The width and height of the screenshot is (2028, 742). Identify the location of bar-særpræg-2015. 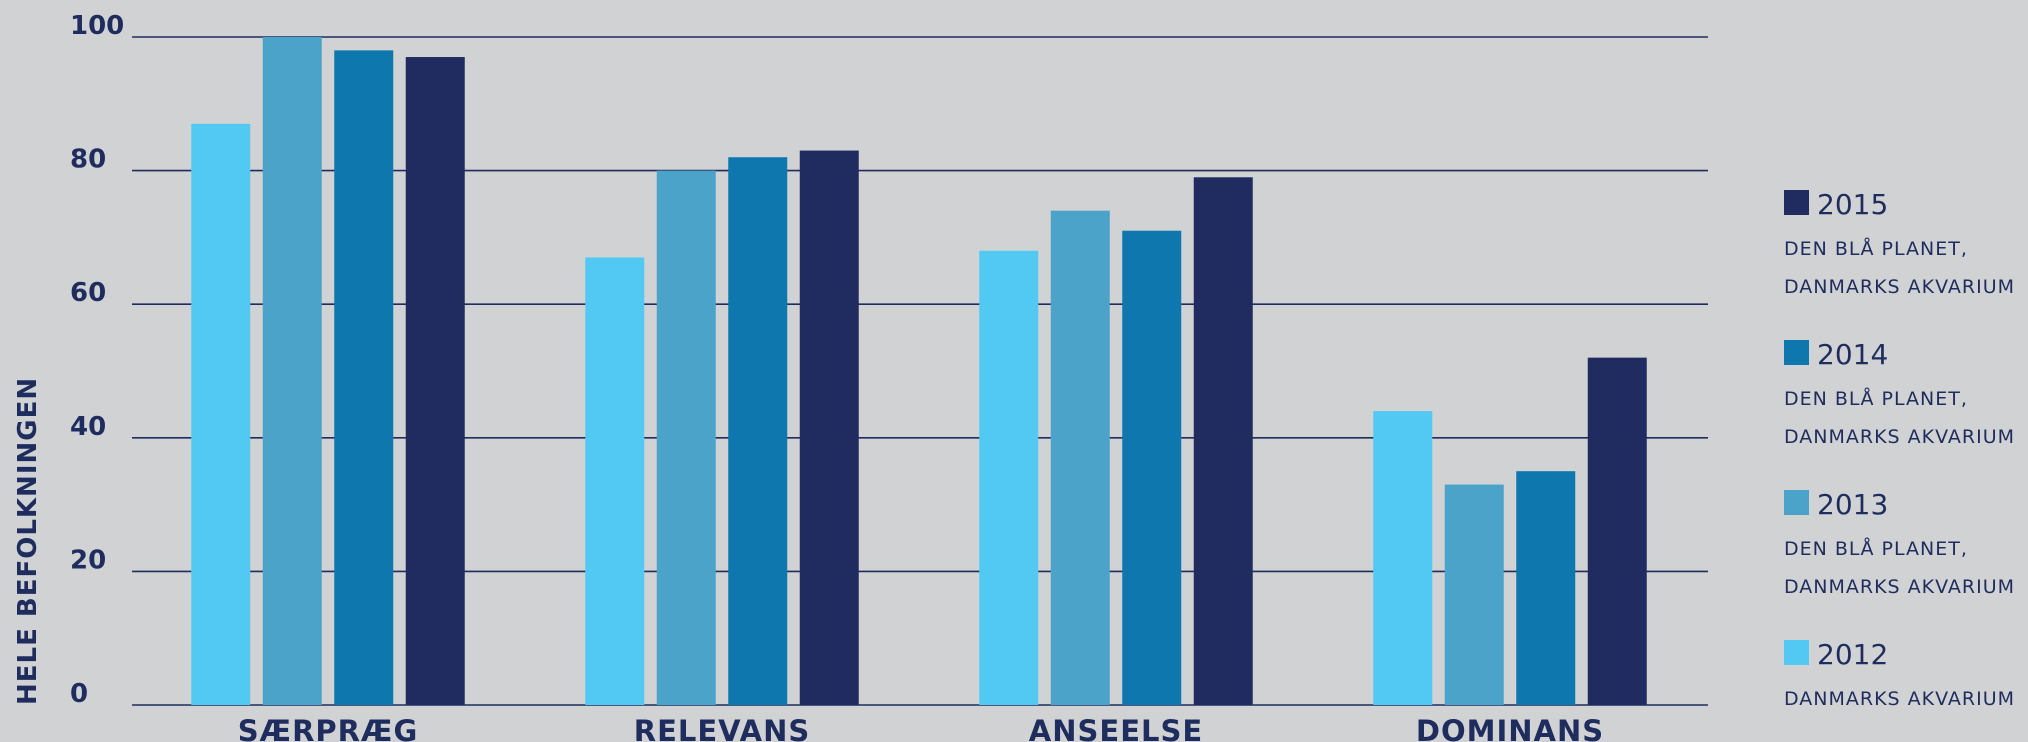
(435, 381).